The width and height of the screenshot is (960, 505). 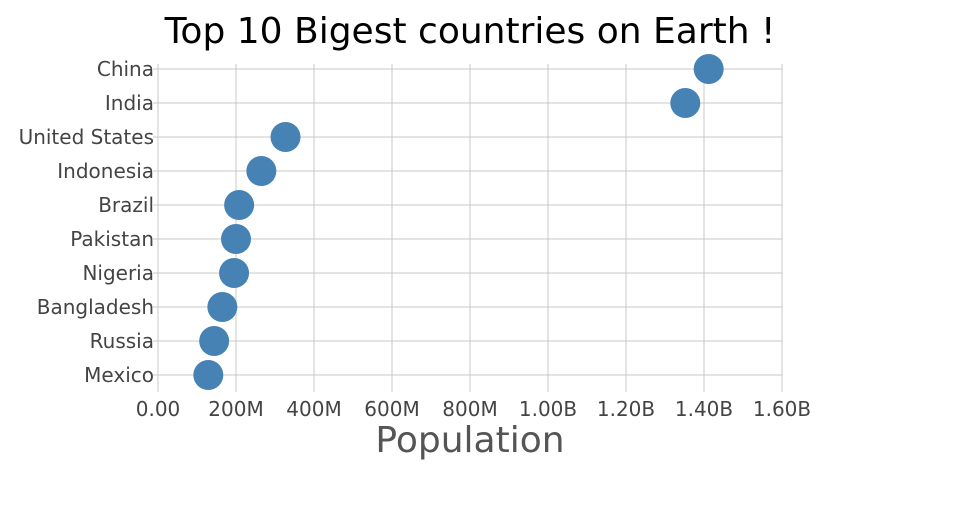 What do you see at coordinates (469, 440) in the screenshot?
I see `x-axis-label: Population` at bounding box center [469, 440].